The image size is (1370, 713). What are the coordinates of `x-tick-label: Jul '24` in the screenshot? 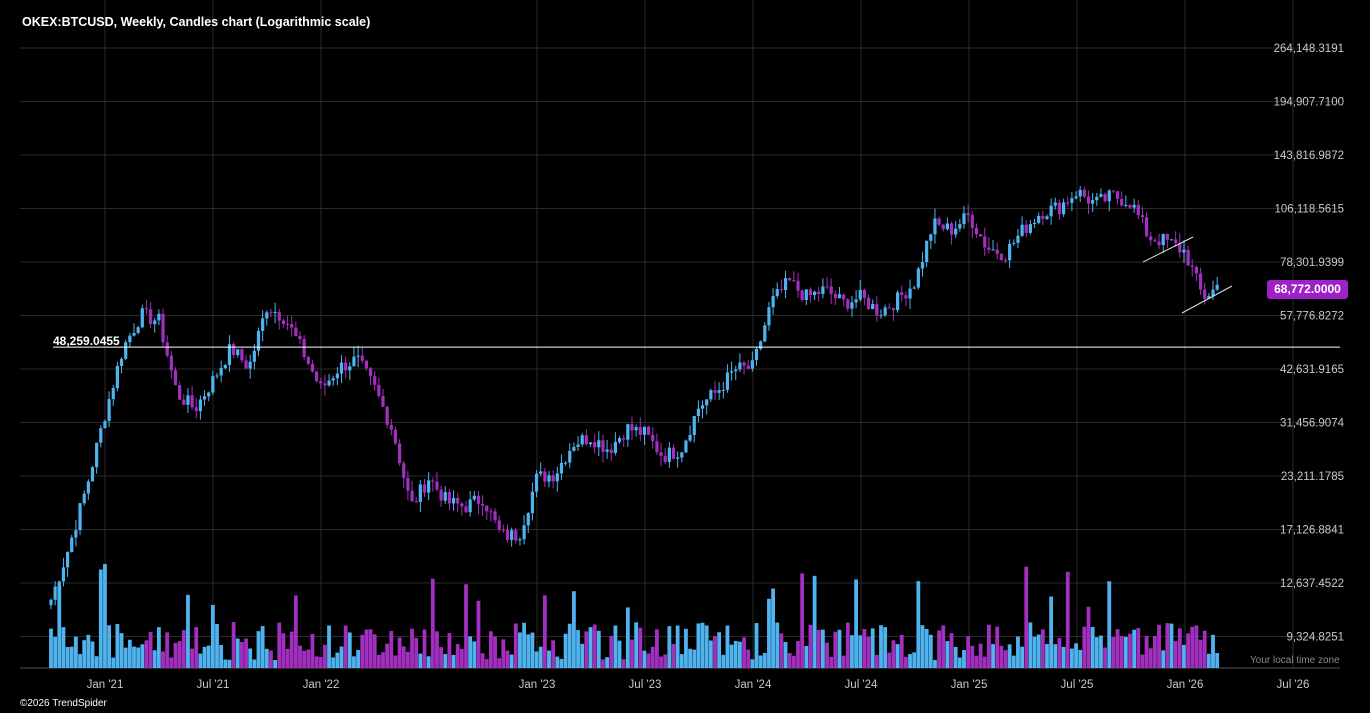 It's located at (861, 685).